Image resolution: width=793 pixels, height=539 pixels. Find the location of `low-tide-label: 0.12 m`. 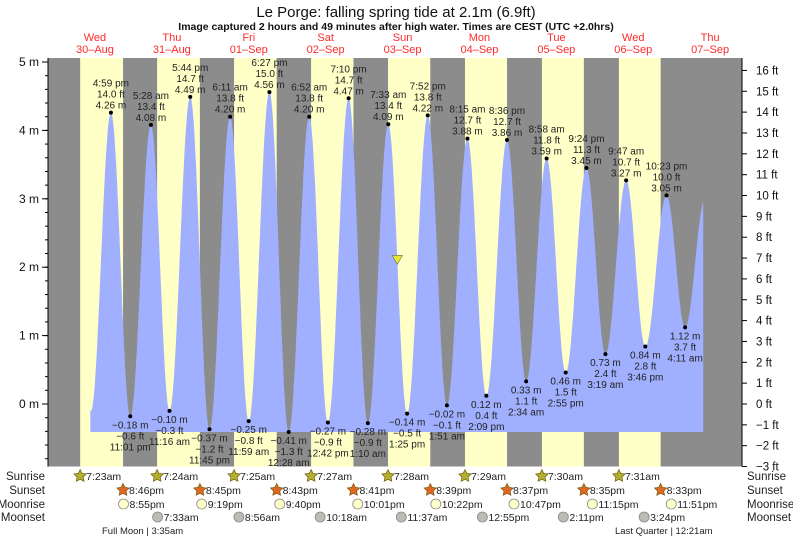

low-tide-label: 0.12 m is located at coordinates (486, 405).